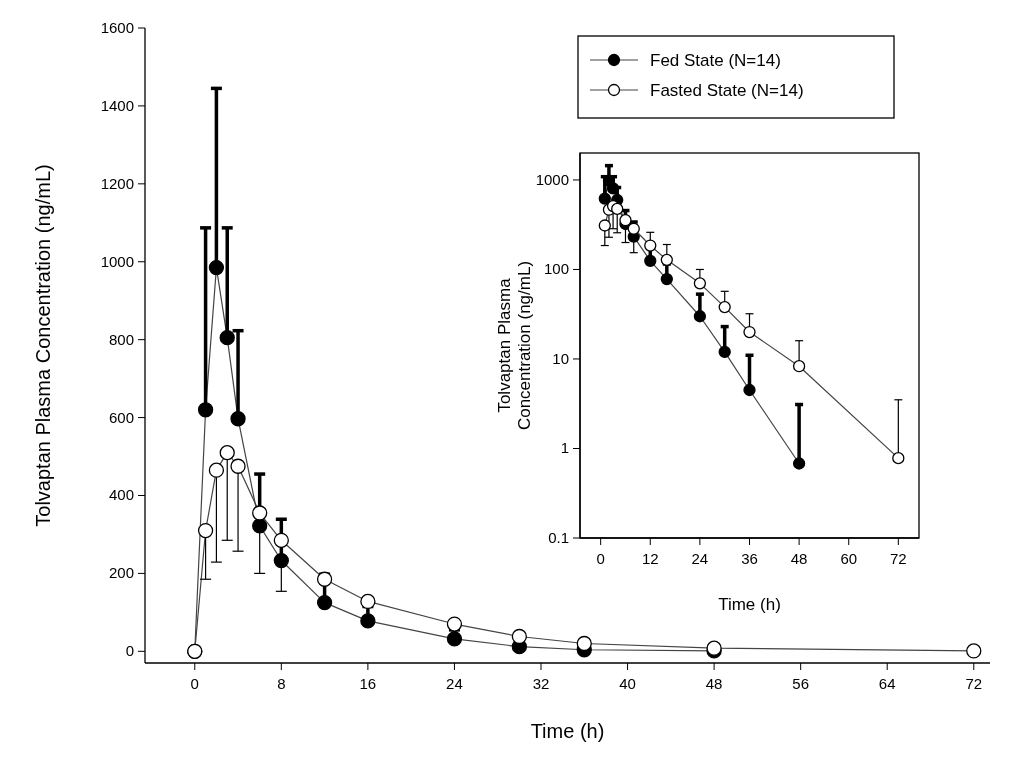 The height and width of the screenshot is (760, 1009). What do you see at coordinates (121, 573) in the screenshot?
I see `y-tick-label: 200` at bounding box center [121, 573].